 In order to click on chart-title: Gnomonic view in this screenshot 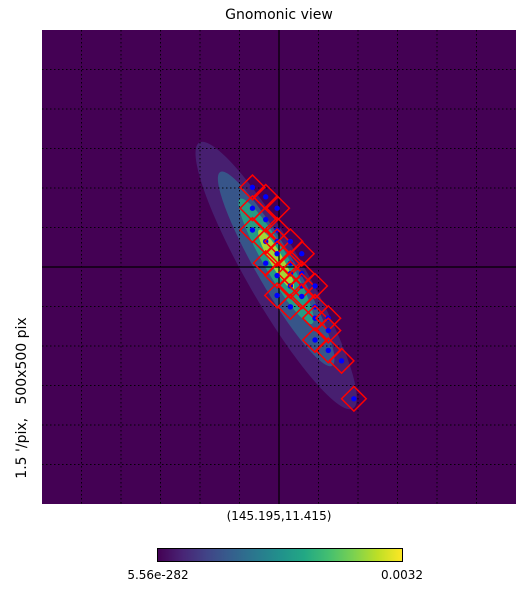, I will do `click(279, 15)`.